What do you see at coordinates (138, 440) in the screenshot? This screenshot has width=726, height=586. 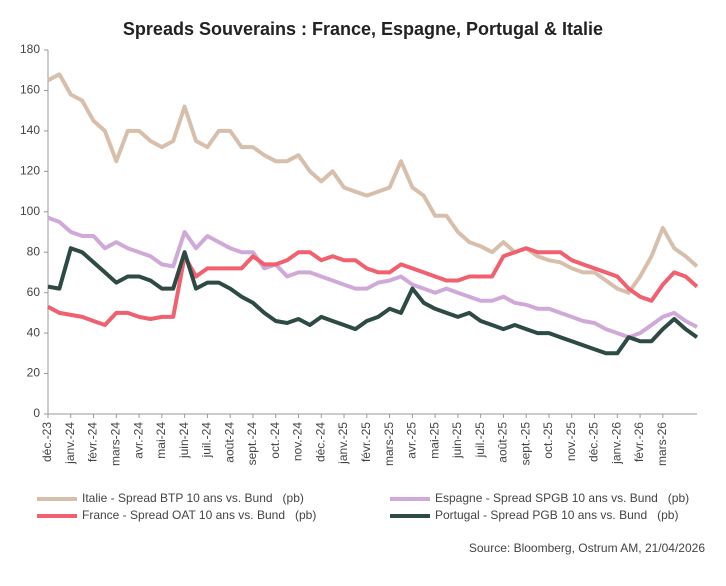 I see `x-tick-label: avr.-24` at bounding box center [138, 440].